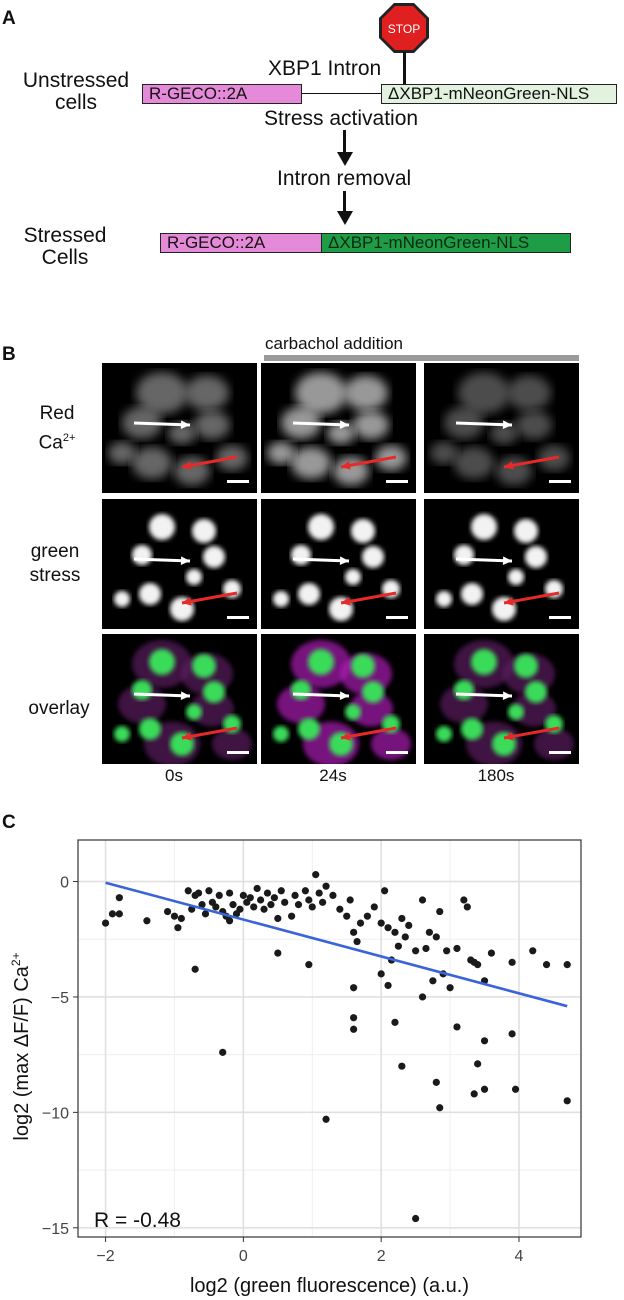 The height and width of the screenshot is (1300, 624). What do you see at coordinates (333, 775) in the screenshot?
I see `time-label-1: 24s` at bounding box center [333, 775].